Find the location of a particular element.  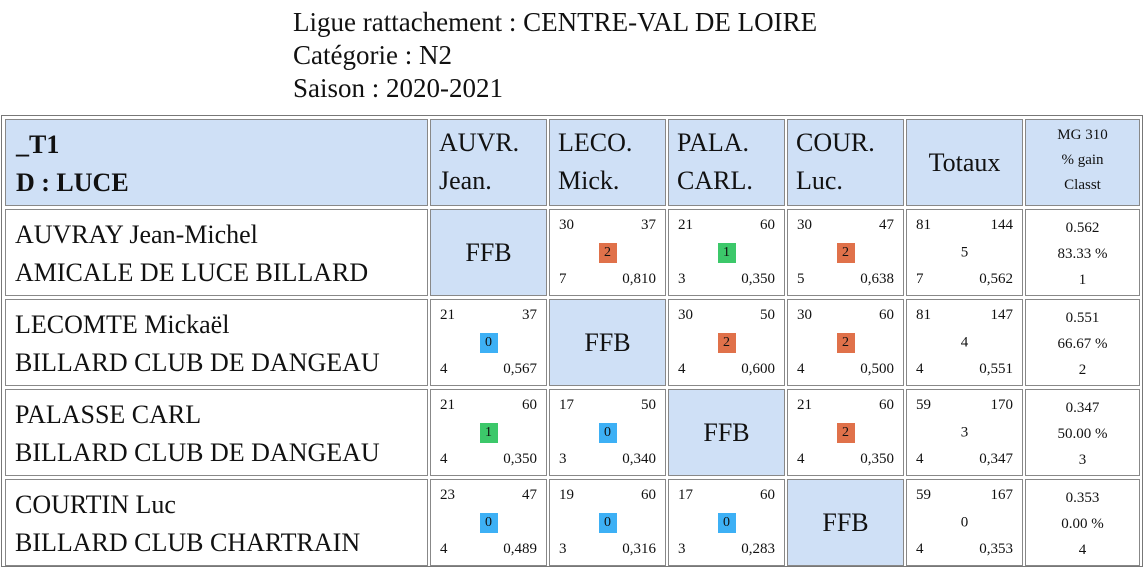

mg-header: MG 310 % gain Classt is located at coordinates (1082, 162).